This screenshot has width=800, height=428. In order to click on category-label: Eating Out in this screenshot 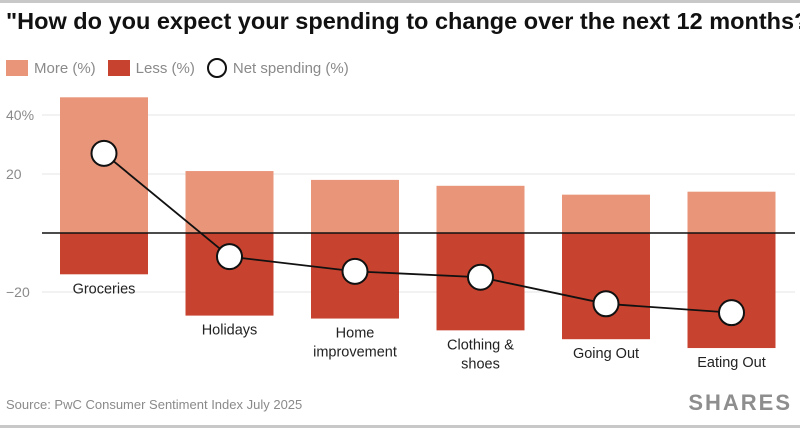, I will do `click(731, 363)`.